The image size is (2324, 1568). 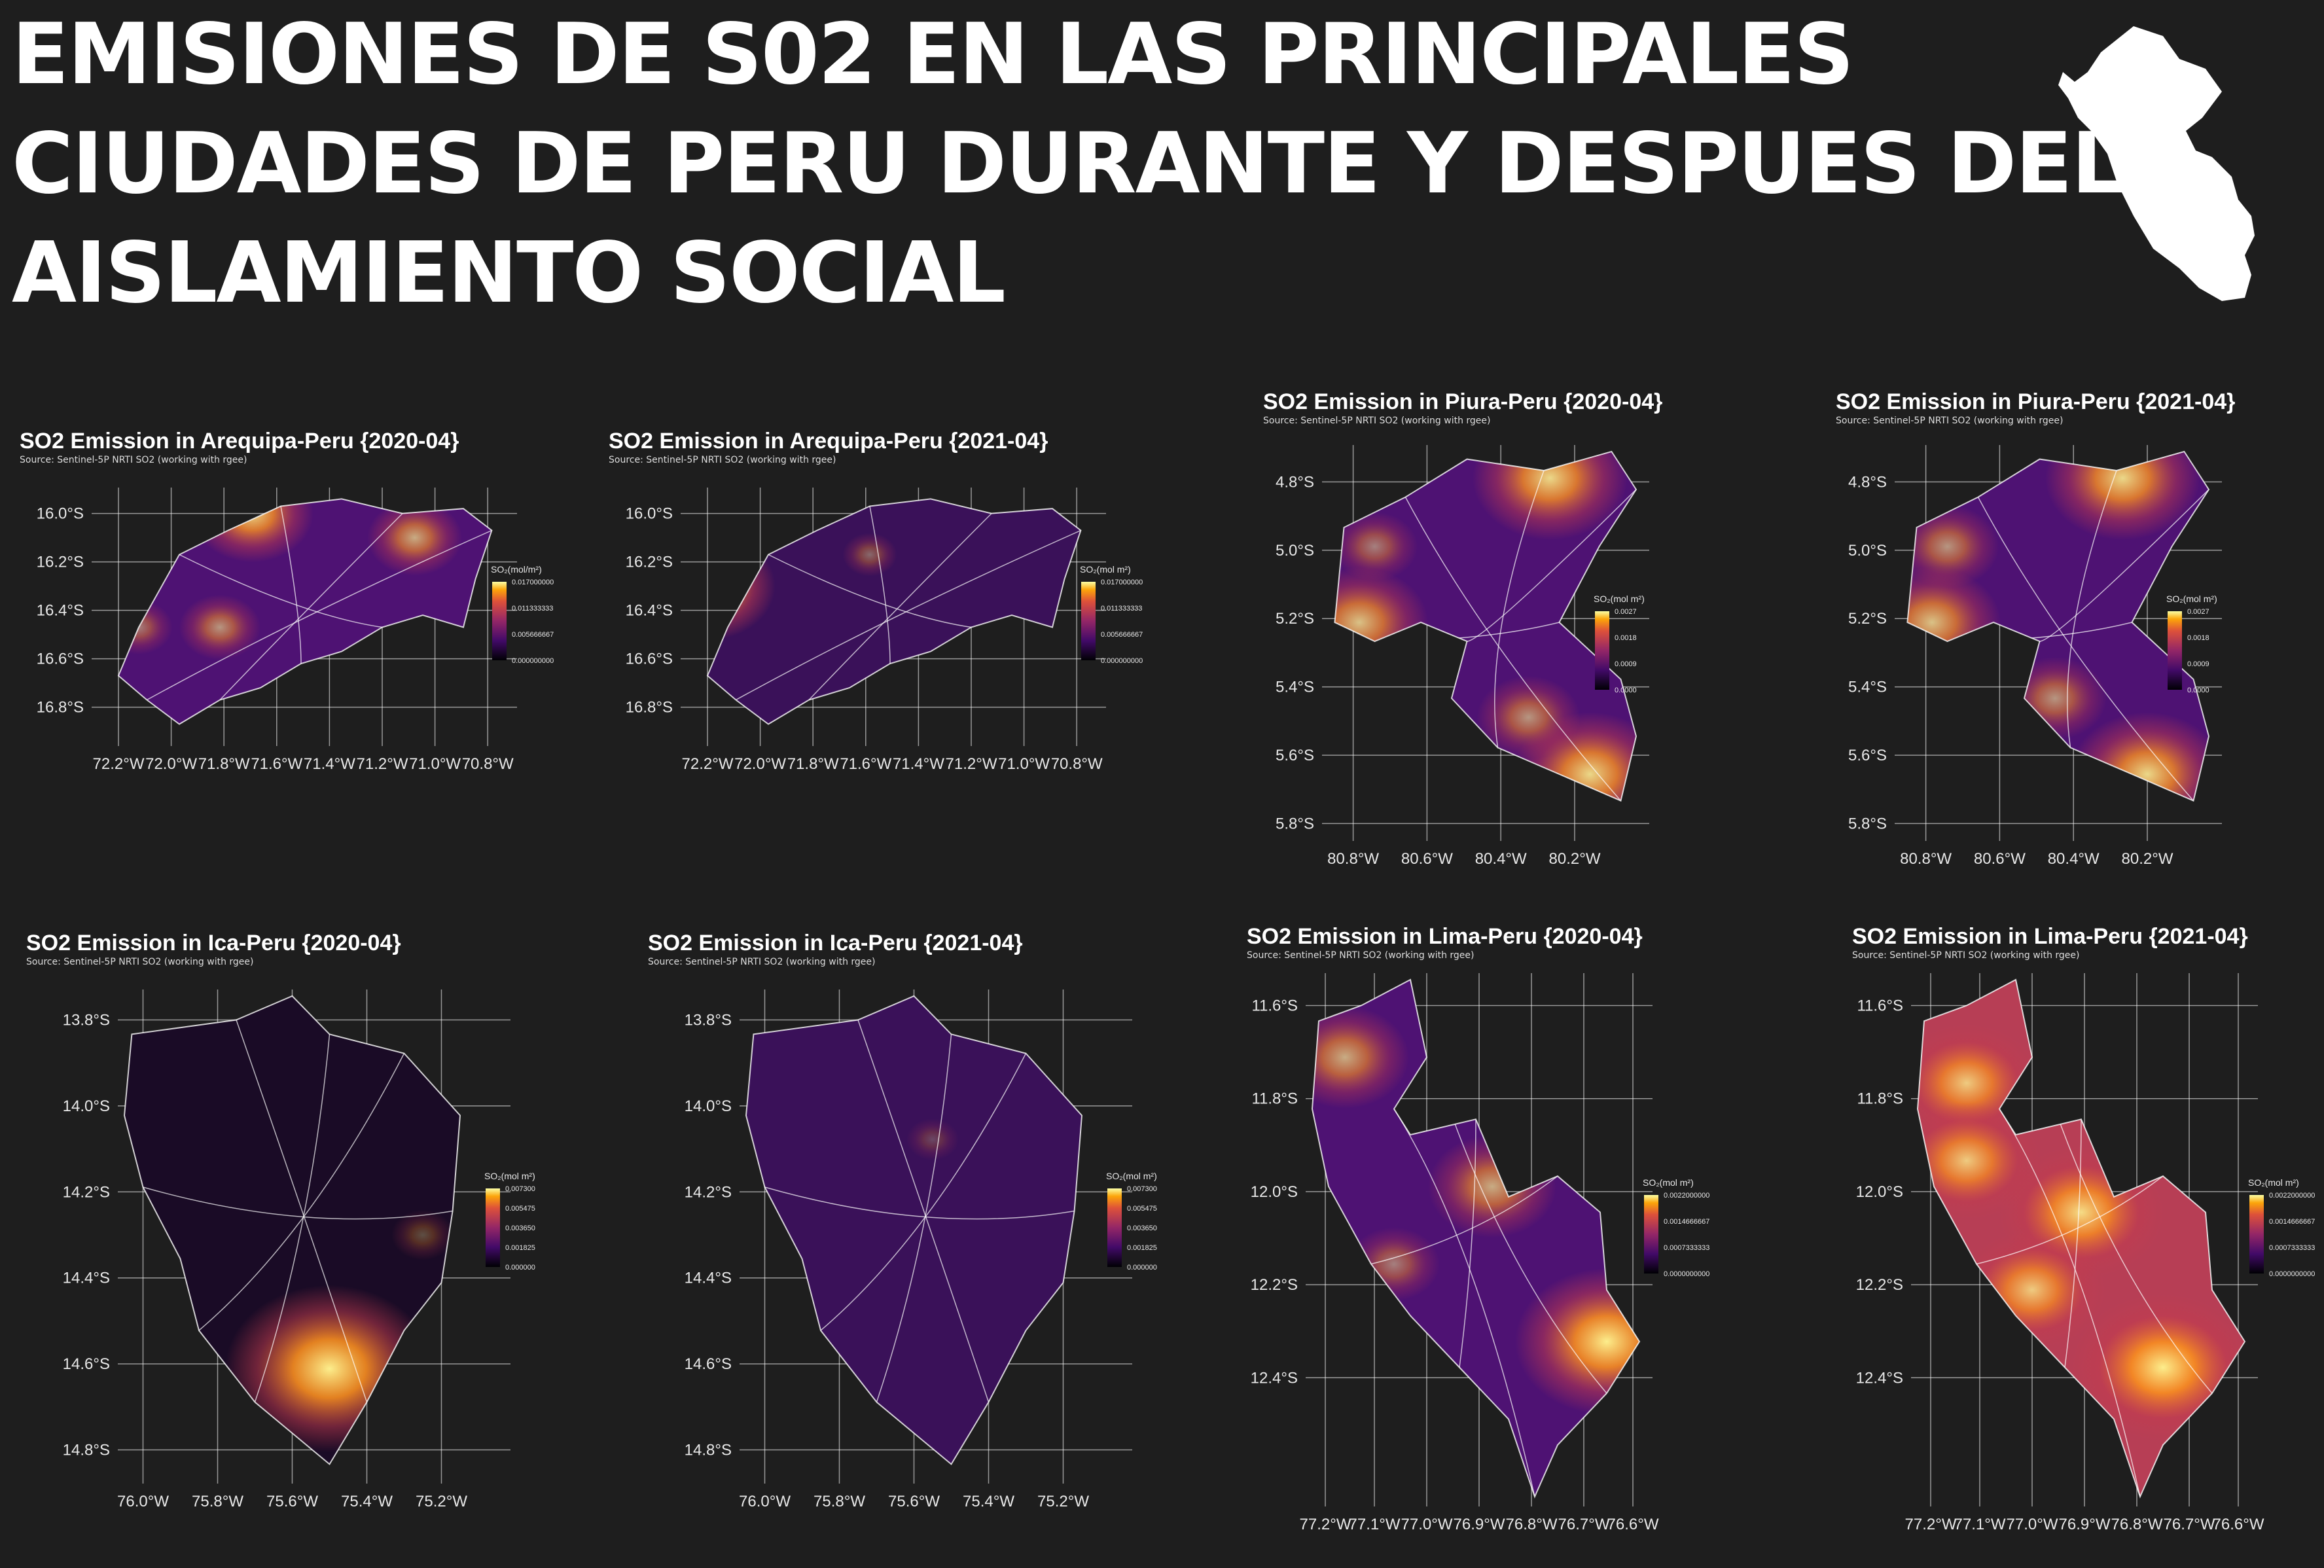 What do you see at coordinates (2189, 1525) in the screenshot?
I see `lon-tick-label: 76.7°W` at bounding box center [2189, 1525].